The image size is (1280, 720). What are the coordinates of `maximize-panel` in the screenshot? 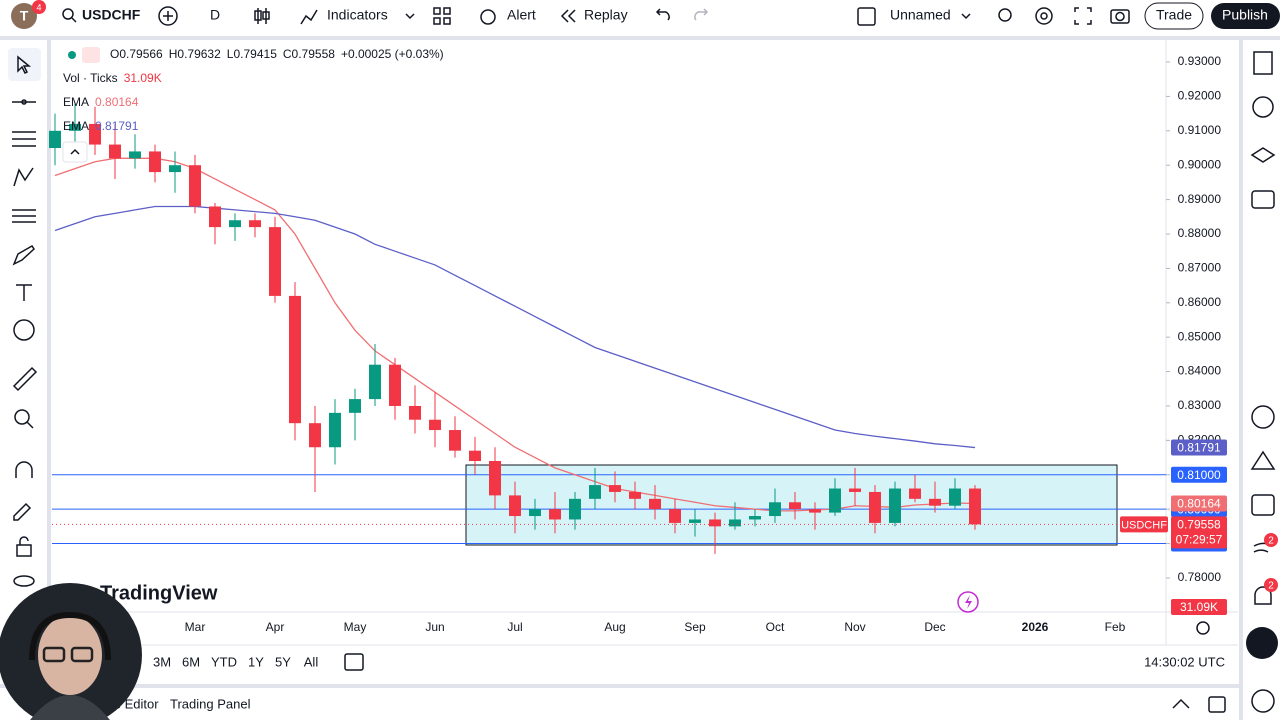 It's located at (1217, 704).